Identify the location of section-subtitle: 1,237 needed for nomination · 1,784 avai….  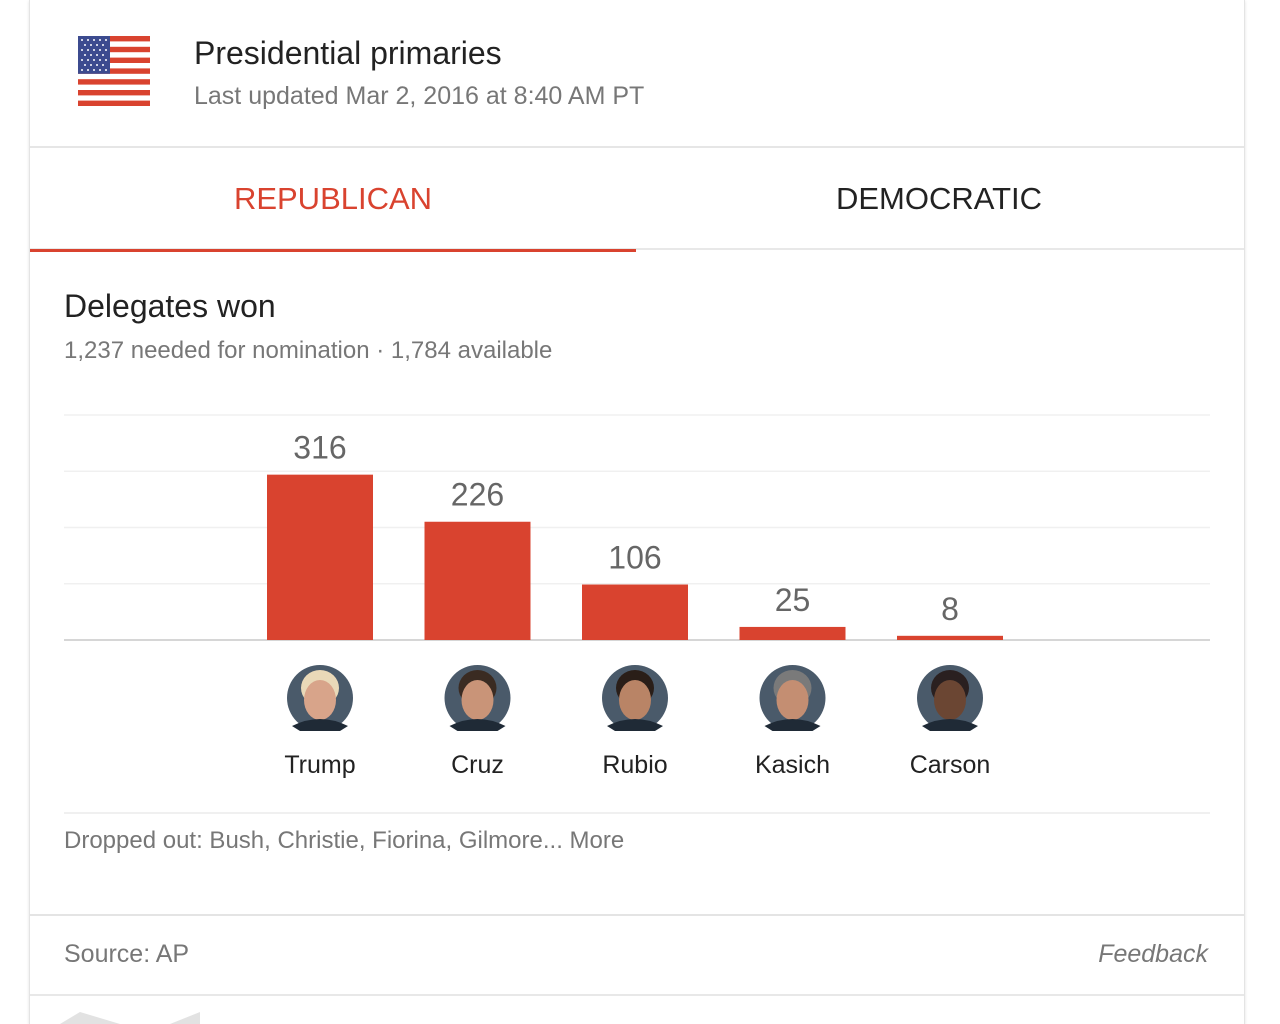
(308, 350).